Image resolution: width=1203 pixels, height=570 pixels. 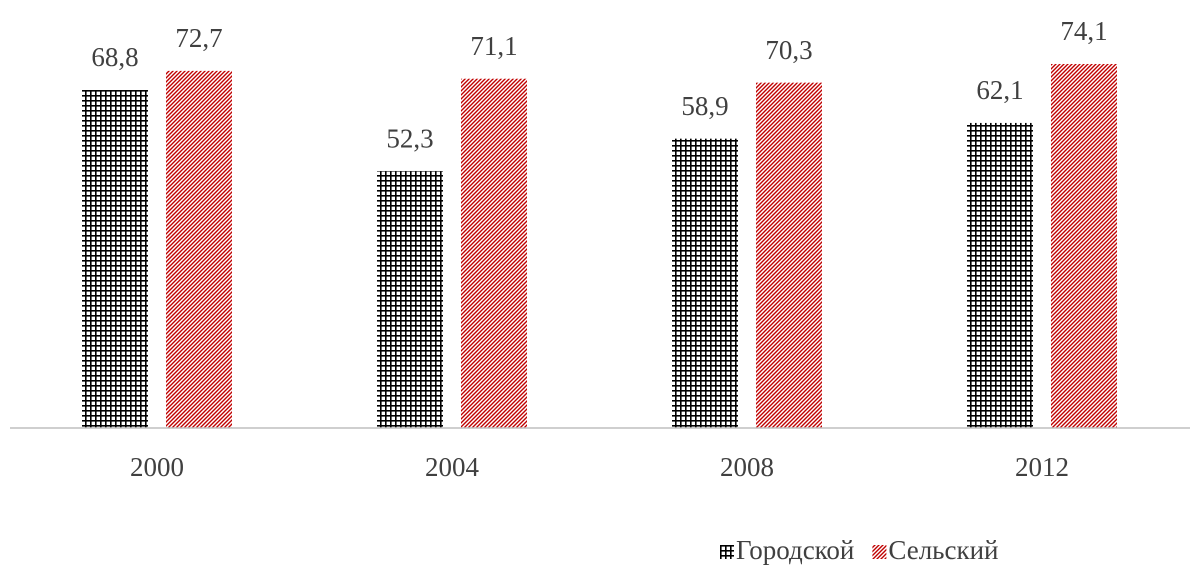 What do you see at coordinates (452, 467) in the screenshot?
I see `x-tick-label: 2004` at bounding box center [452, 467].